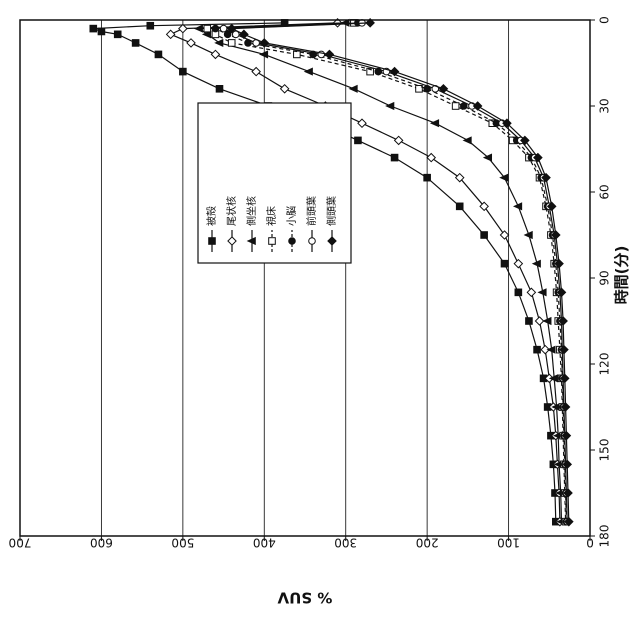 The width and height of the screenshot is (640, 619). What do you see at coordinates (605, 277) in the screenshot?
I see `time-tick-label: 90` at bounding box center [605, 277].